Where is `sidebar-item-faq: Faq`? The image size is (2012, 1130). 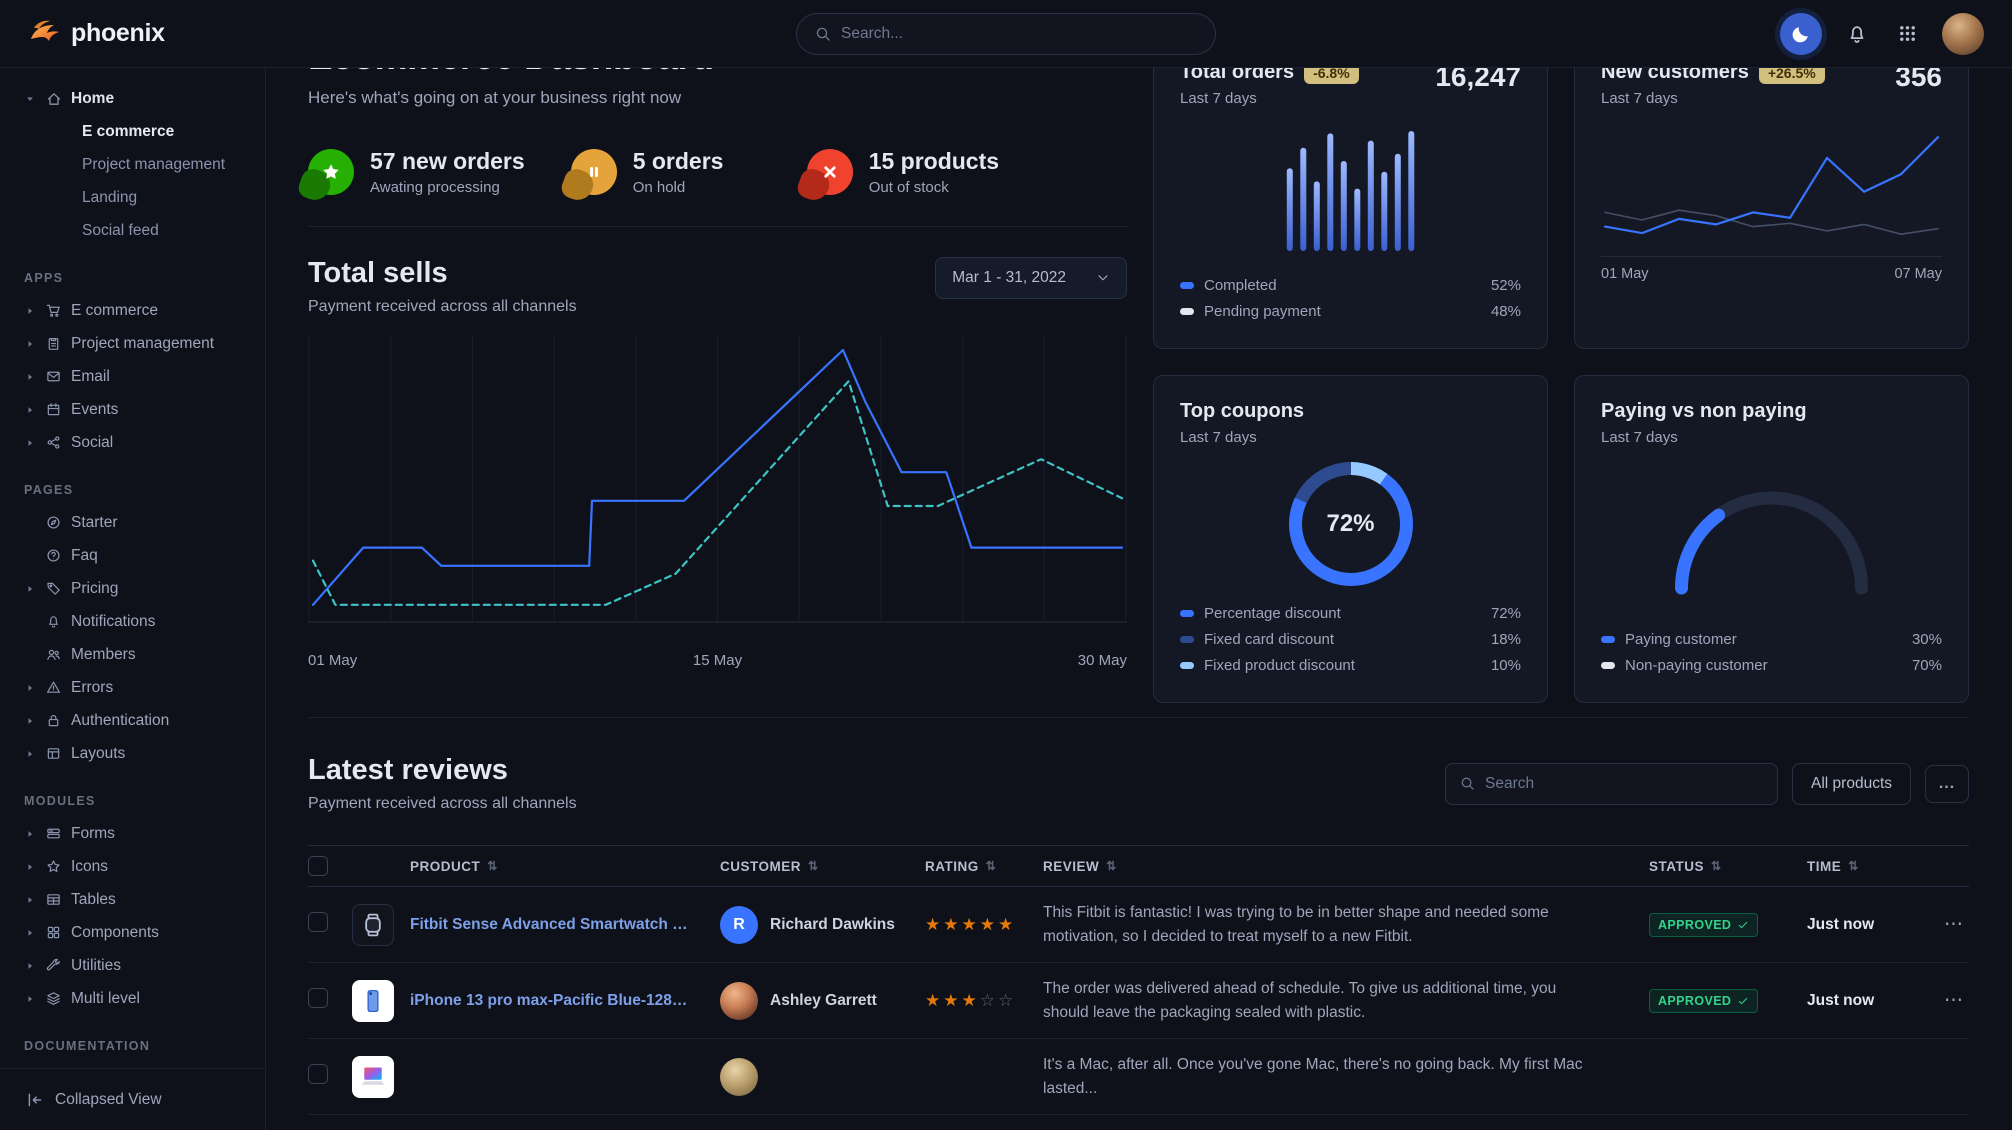 sidebar-item-faq: Faq is located at coordinates (132, 555).